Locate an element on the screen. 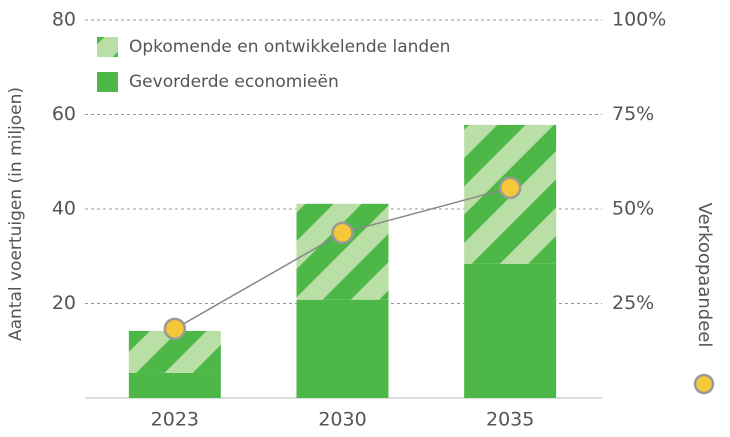 This screenshot has height=437, width=730. y2-tick-label: 100% is located at coordinates (639, 20).